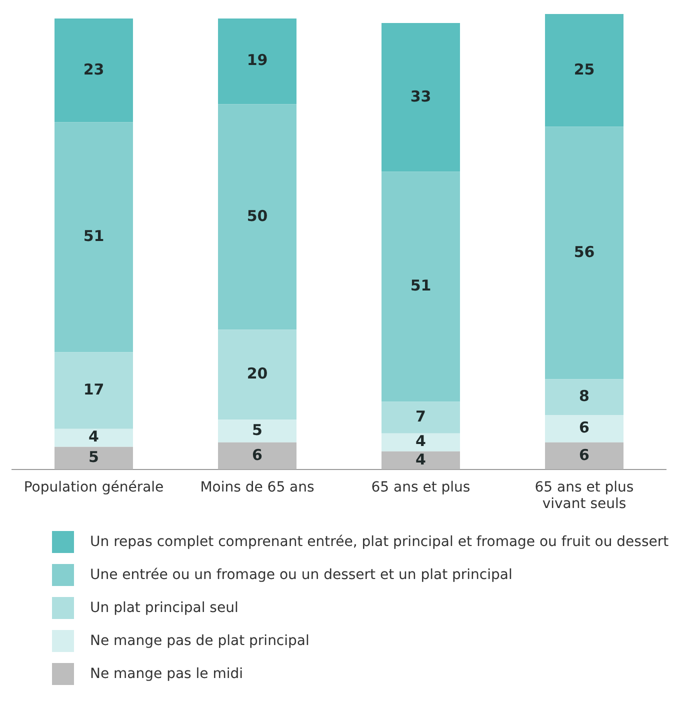  I want to click on data-label: 7, so click(421, 416).